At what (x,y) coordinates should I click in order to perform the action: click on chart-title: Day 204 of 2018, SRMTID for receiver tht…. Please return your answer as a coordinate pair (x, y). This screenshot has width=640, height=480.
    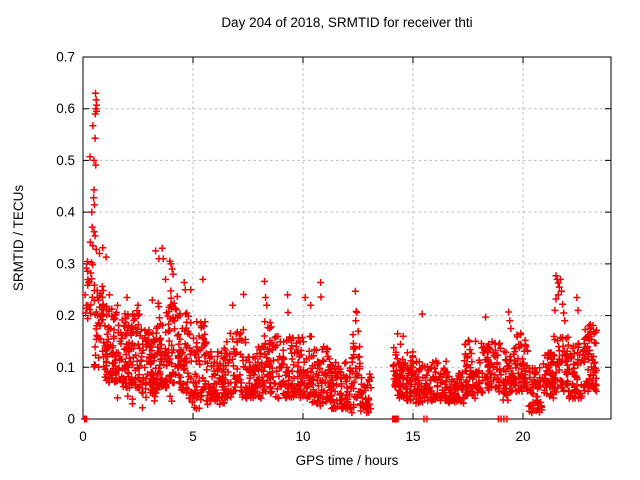
    Looking at the image, I should click on (347, 22).